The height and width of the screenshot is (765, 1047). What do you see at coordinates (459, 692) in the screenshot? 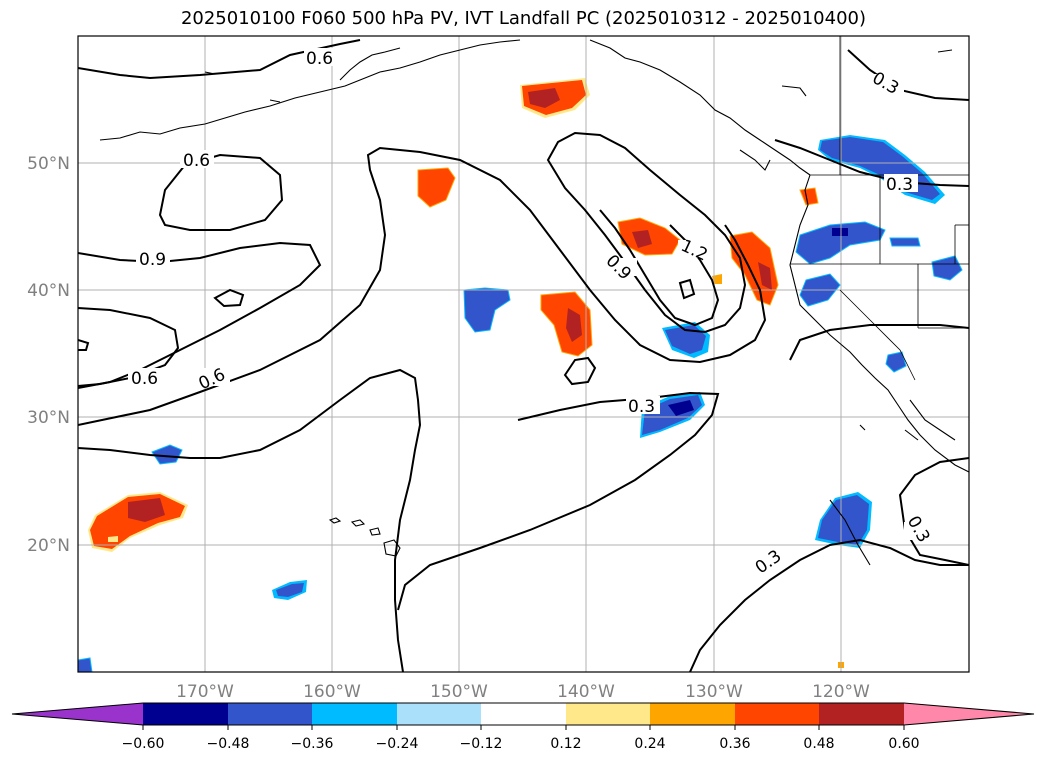
I see `lon-label-150w: 150°W` at bounding box center [459, 692].